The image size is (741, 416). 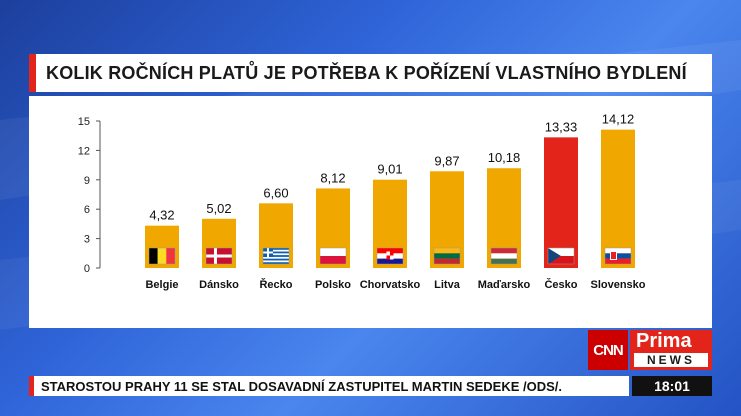 I want to click on bar-slovensko, so click(x=618, y=198).